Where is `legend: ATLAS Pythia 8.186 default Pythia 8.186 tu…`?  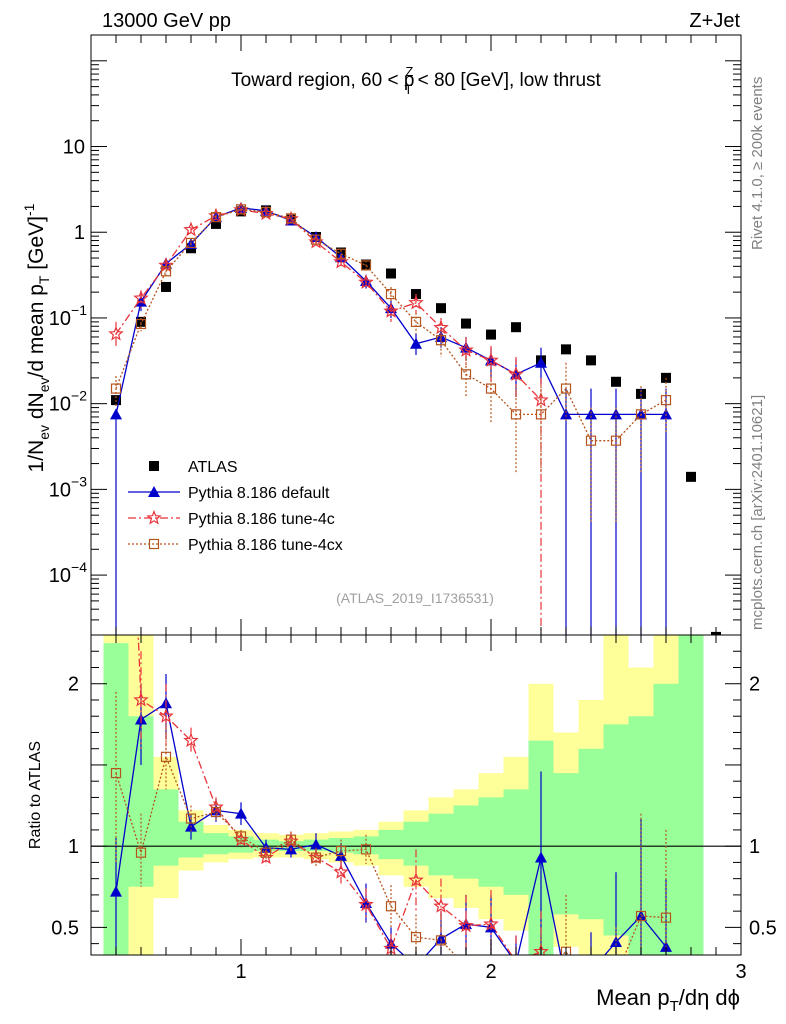 legend: ATLAS Pythia 8.186 default Pythia 8.186 tu… is located at coordinates (235, 506).